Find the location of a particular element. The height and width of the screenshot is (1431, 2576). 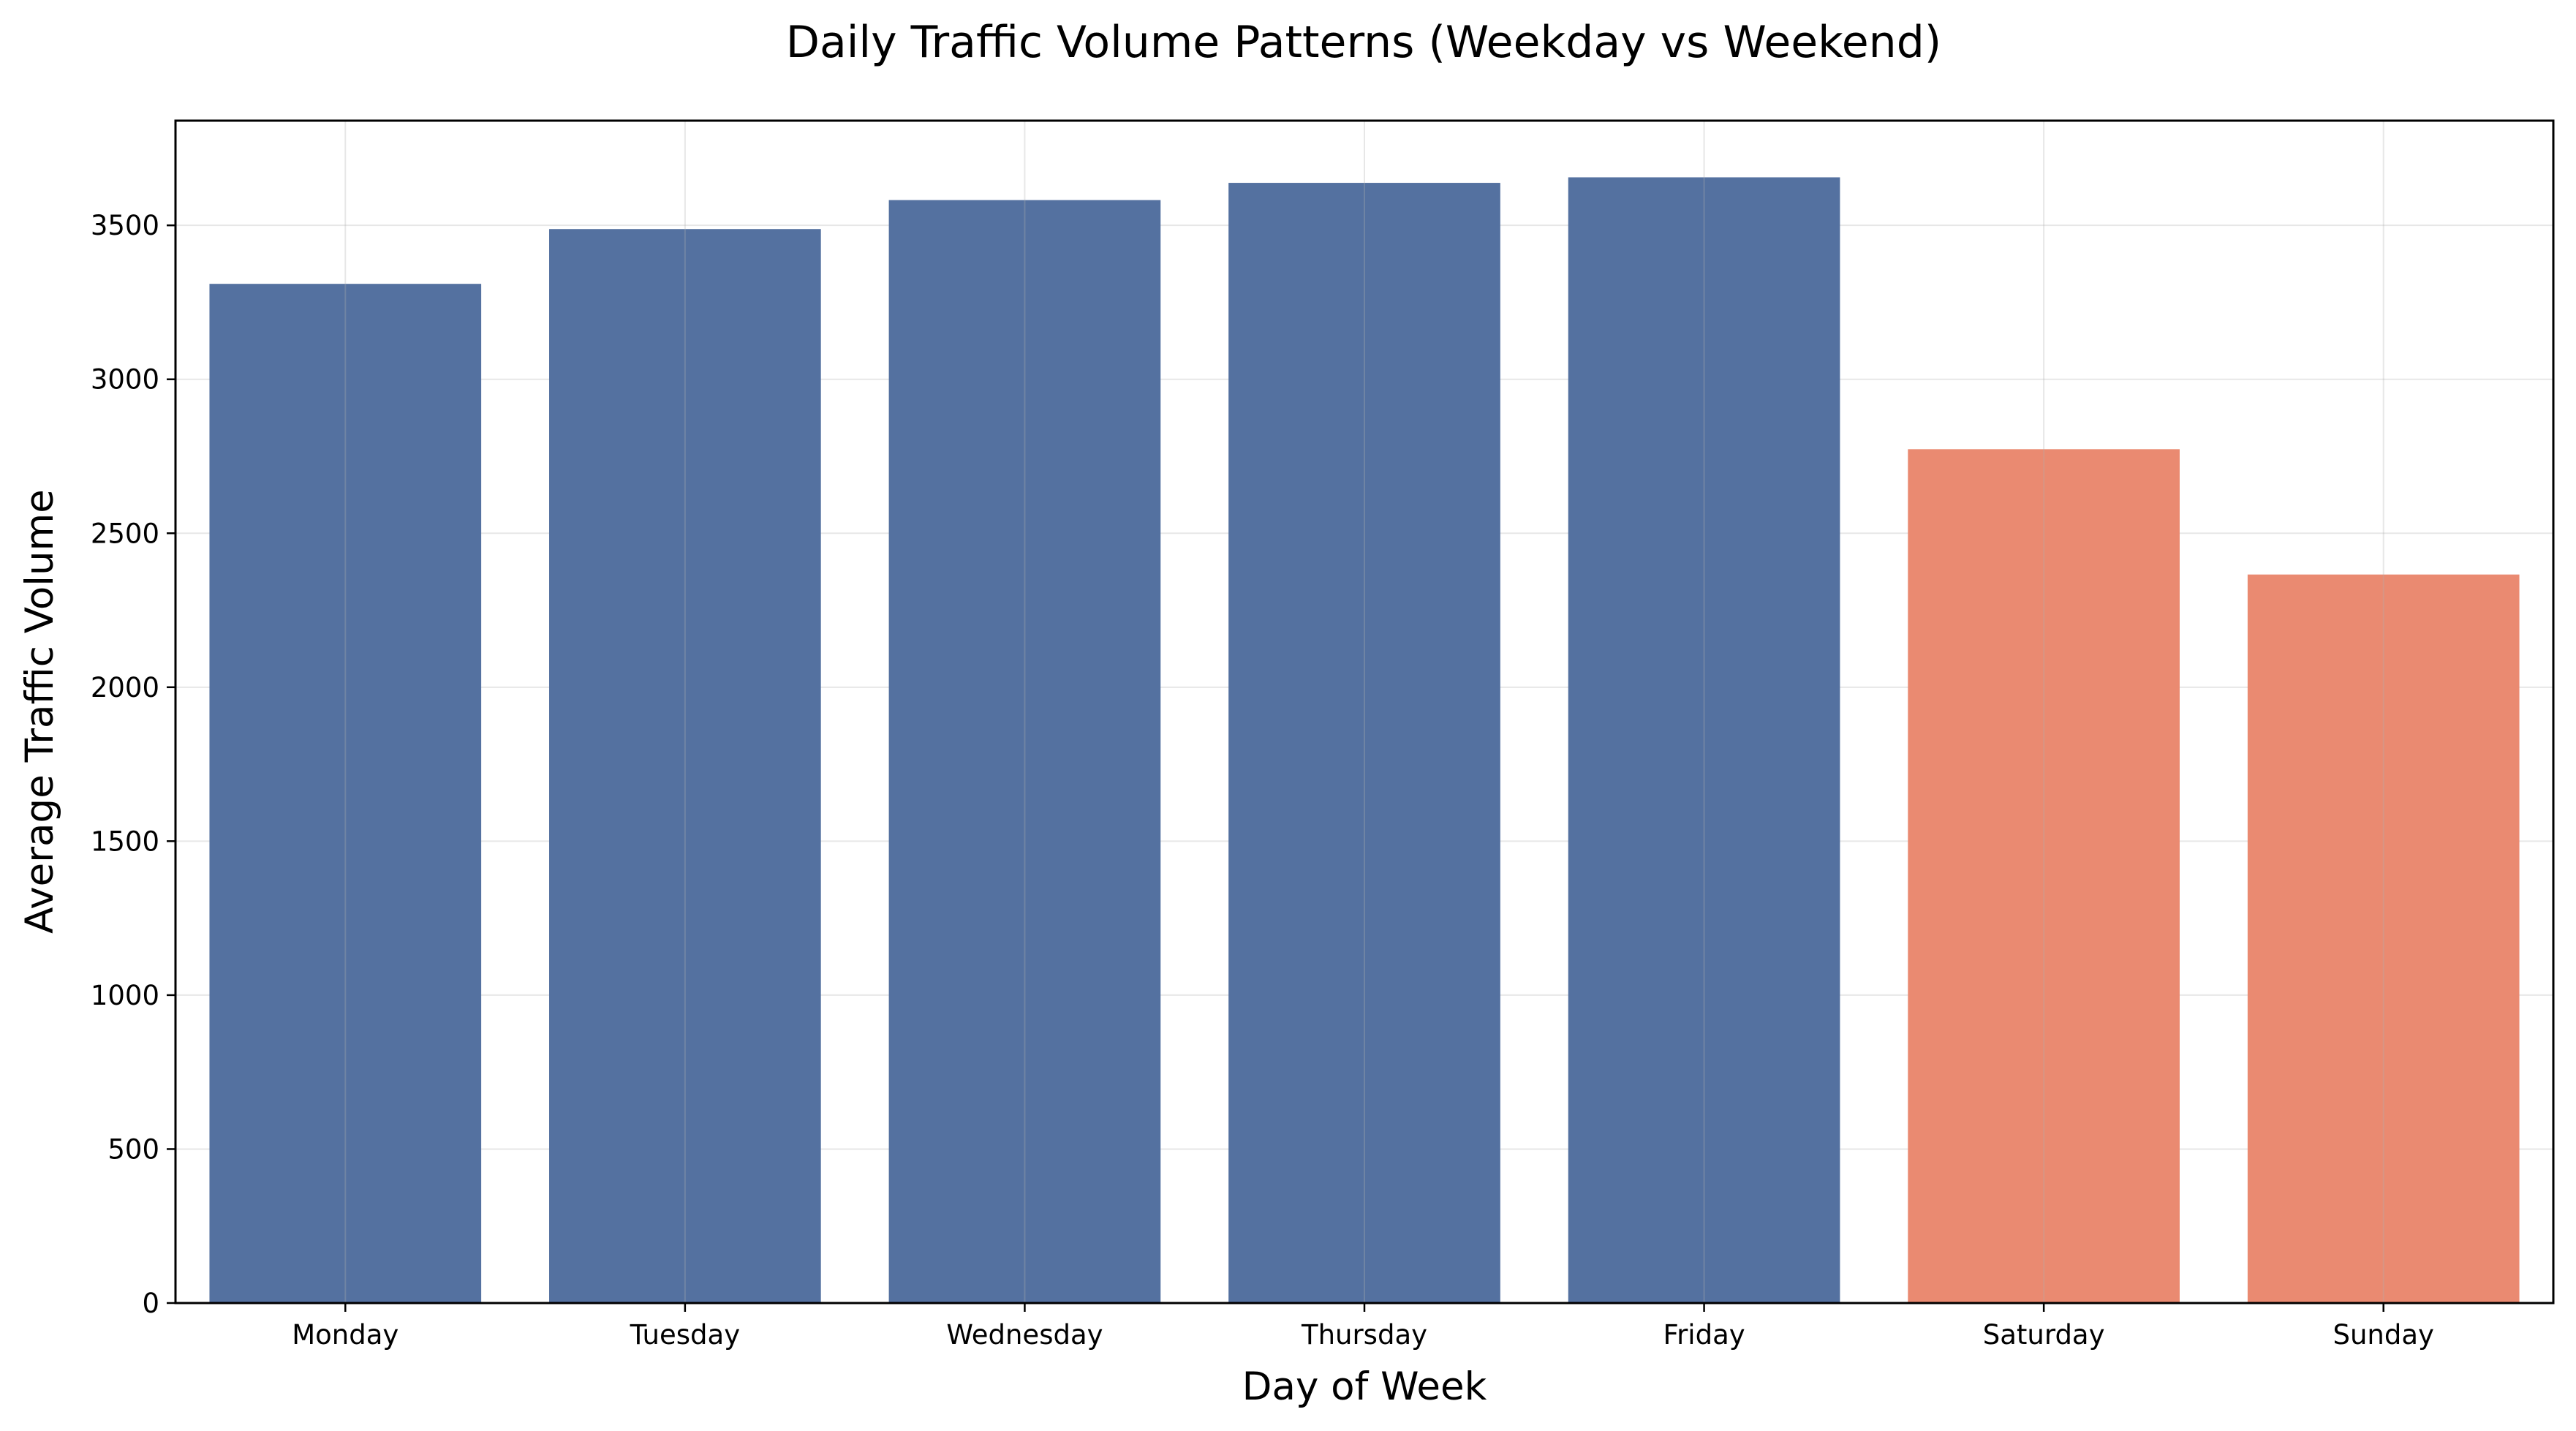

bar-wednesday is located at coordinates (1024, 751).